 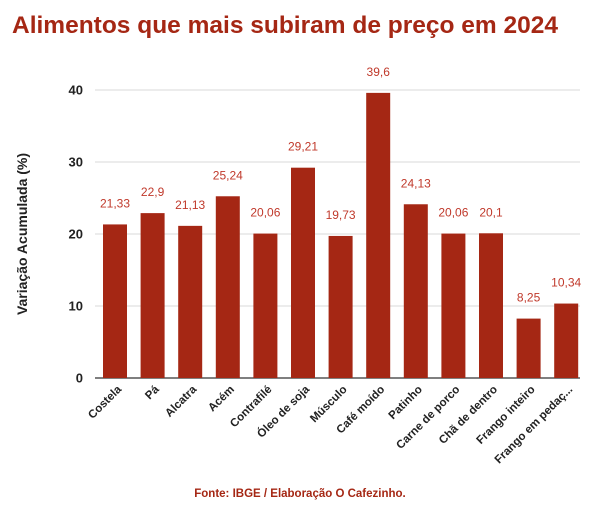 I want to click on category-label: Patinho, so click(x=406, y=403).